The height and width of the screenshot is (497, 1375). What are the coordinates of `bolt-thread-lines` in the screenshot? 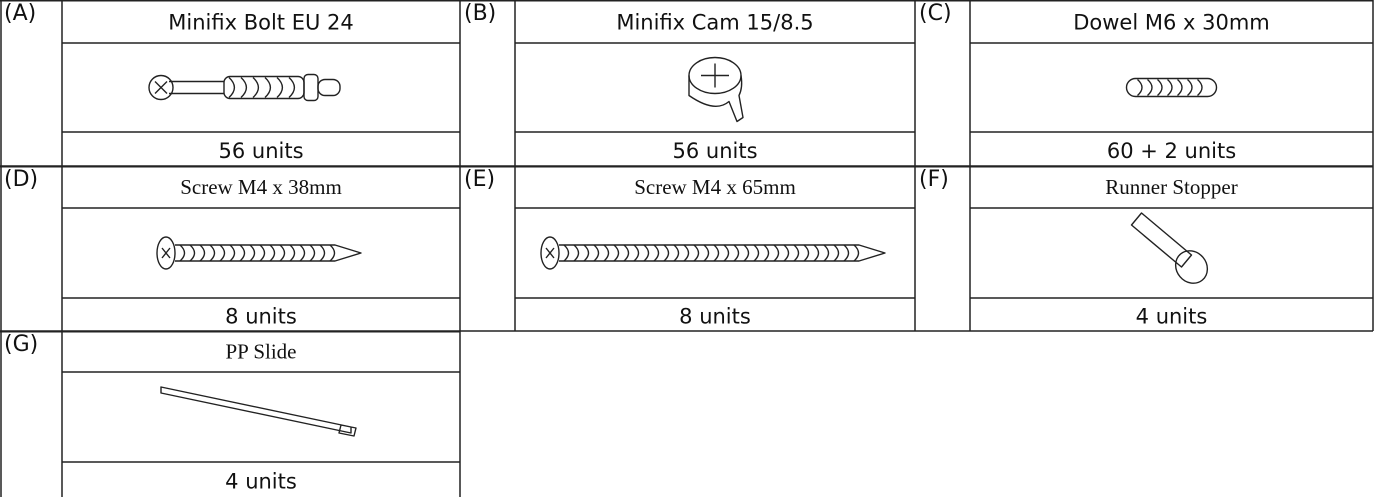 It's located at (262, 87).